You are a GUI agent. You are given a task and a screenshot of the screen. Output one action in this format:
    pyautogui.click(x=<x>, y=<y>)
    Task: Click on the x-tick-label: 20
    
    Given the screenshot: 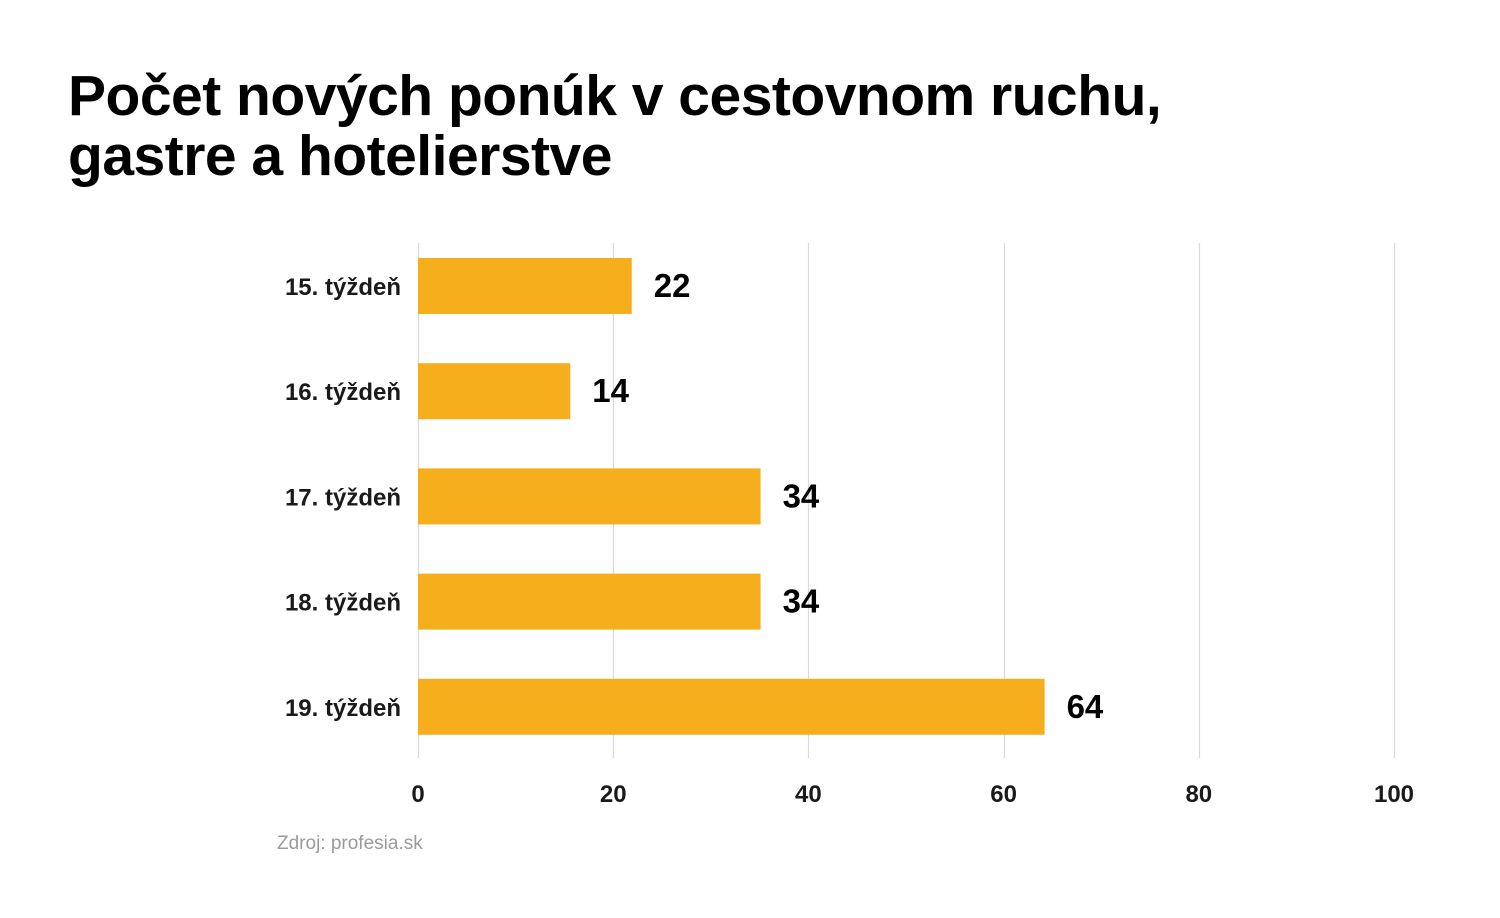 What is the action you would take?
    pyautogui.click(x=613, y=794)
    